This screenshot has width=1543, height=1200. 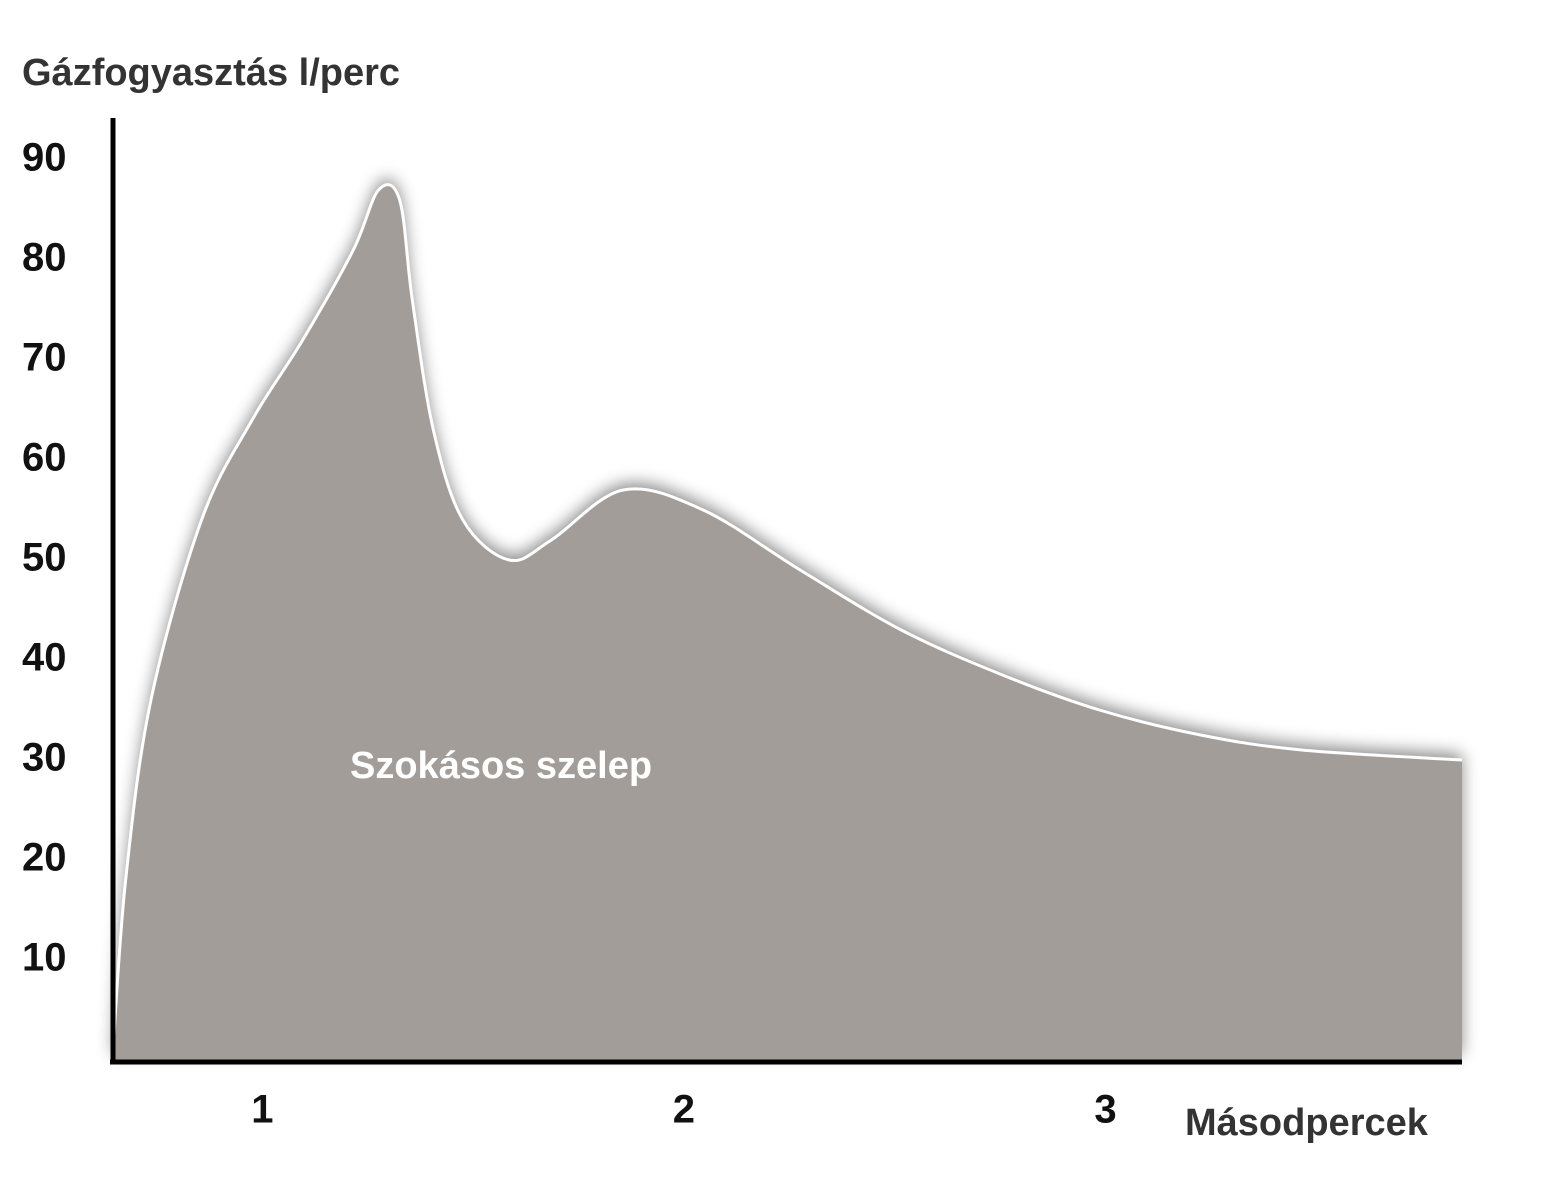 What do you see at coordinates (44, 658) in the screenshot?
I see `y-tick-label: 40` at bounding box center [44, 658].